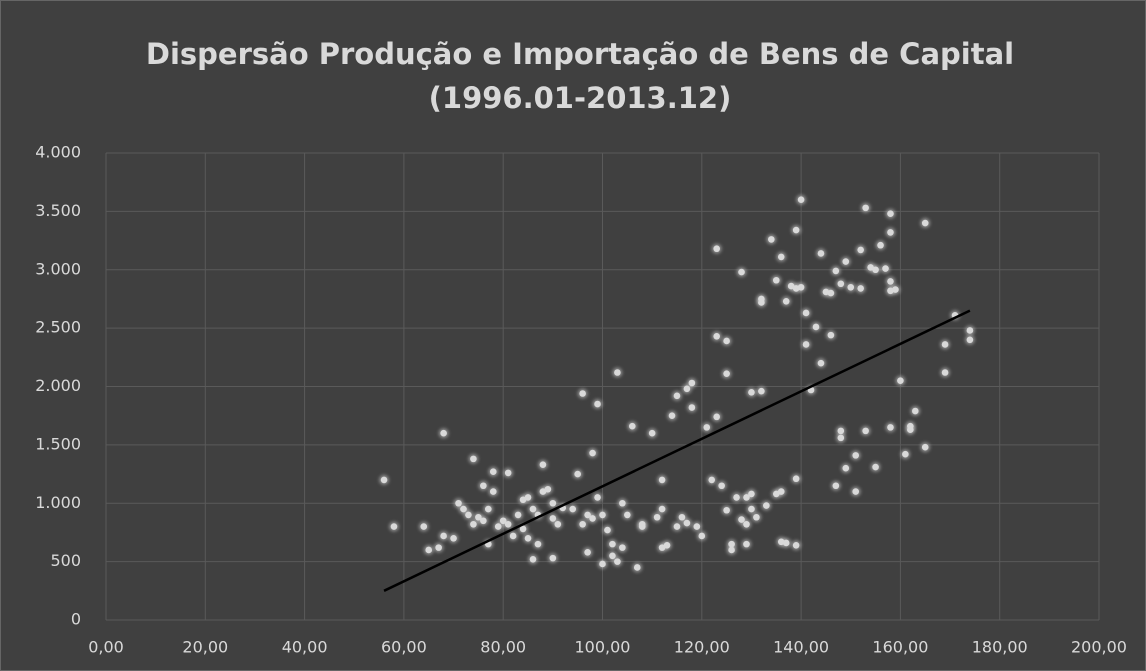 The height and width of the screenshot is (671, 1146). What do you see at coordinates (65, 560) in the screenshot?
I see `y-tick-label: 500` at bounding box center [65, 560].